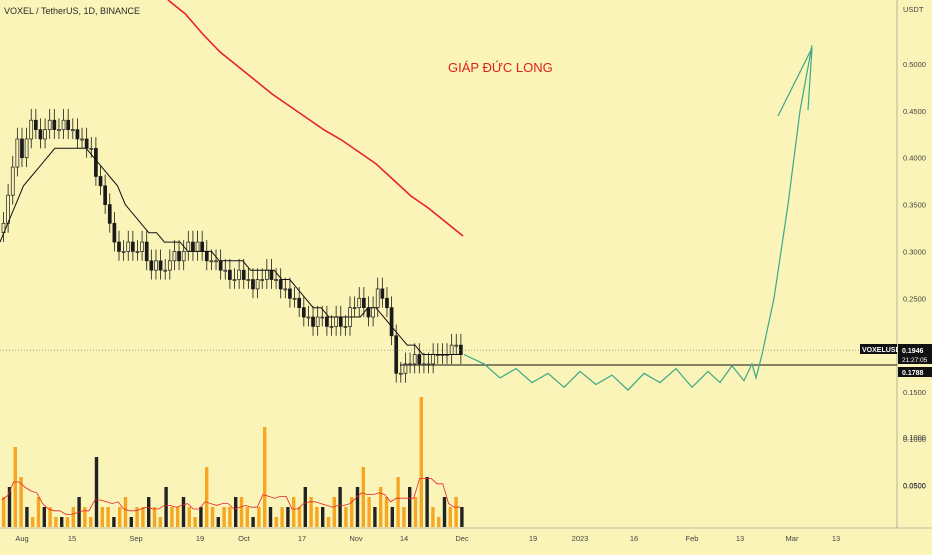 This screenshot has width=932, height=555. What do you see at coordinates (914, 111) in the screenshot?
I see `price-tick-label: 0.4500` at bounding box center [914, 111].